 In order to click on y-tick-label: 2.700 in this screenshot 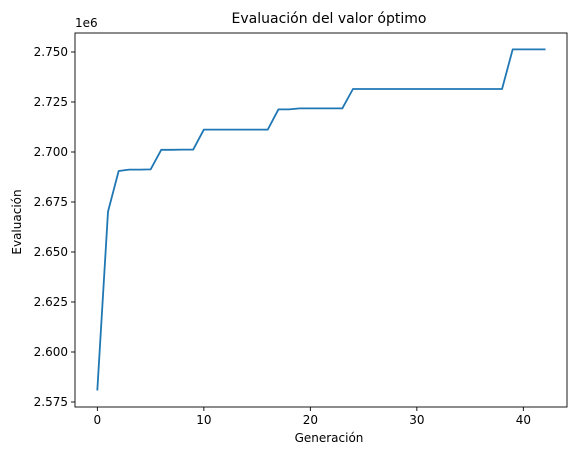, I will do `click(51, 152)`.